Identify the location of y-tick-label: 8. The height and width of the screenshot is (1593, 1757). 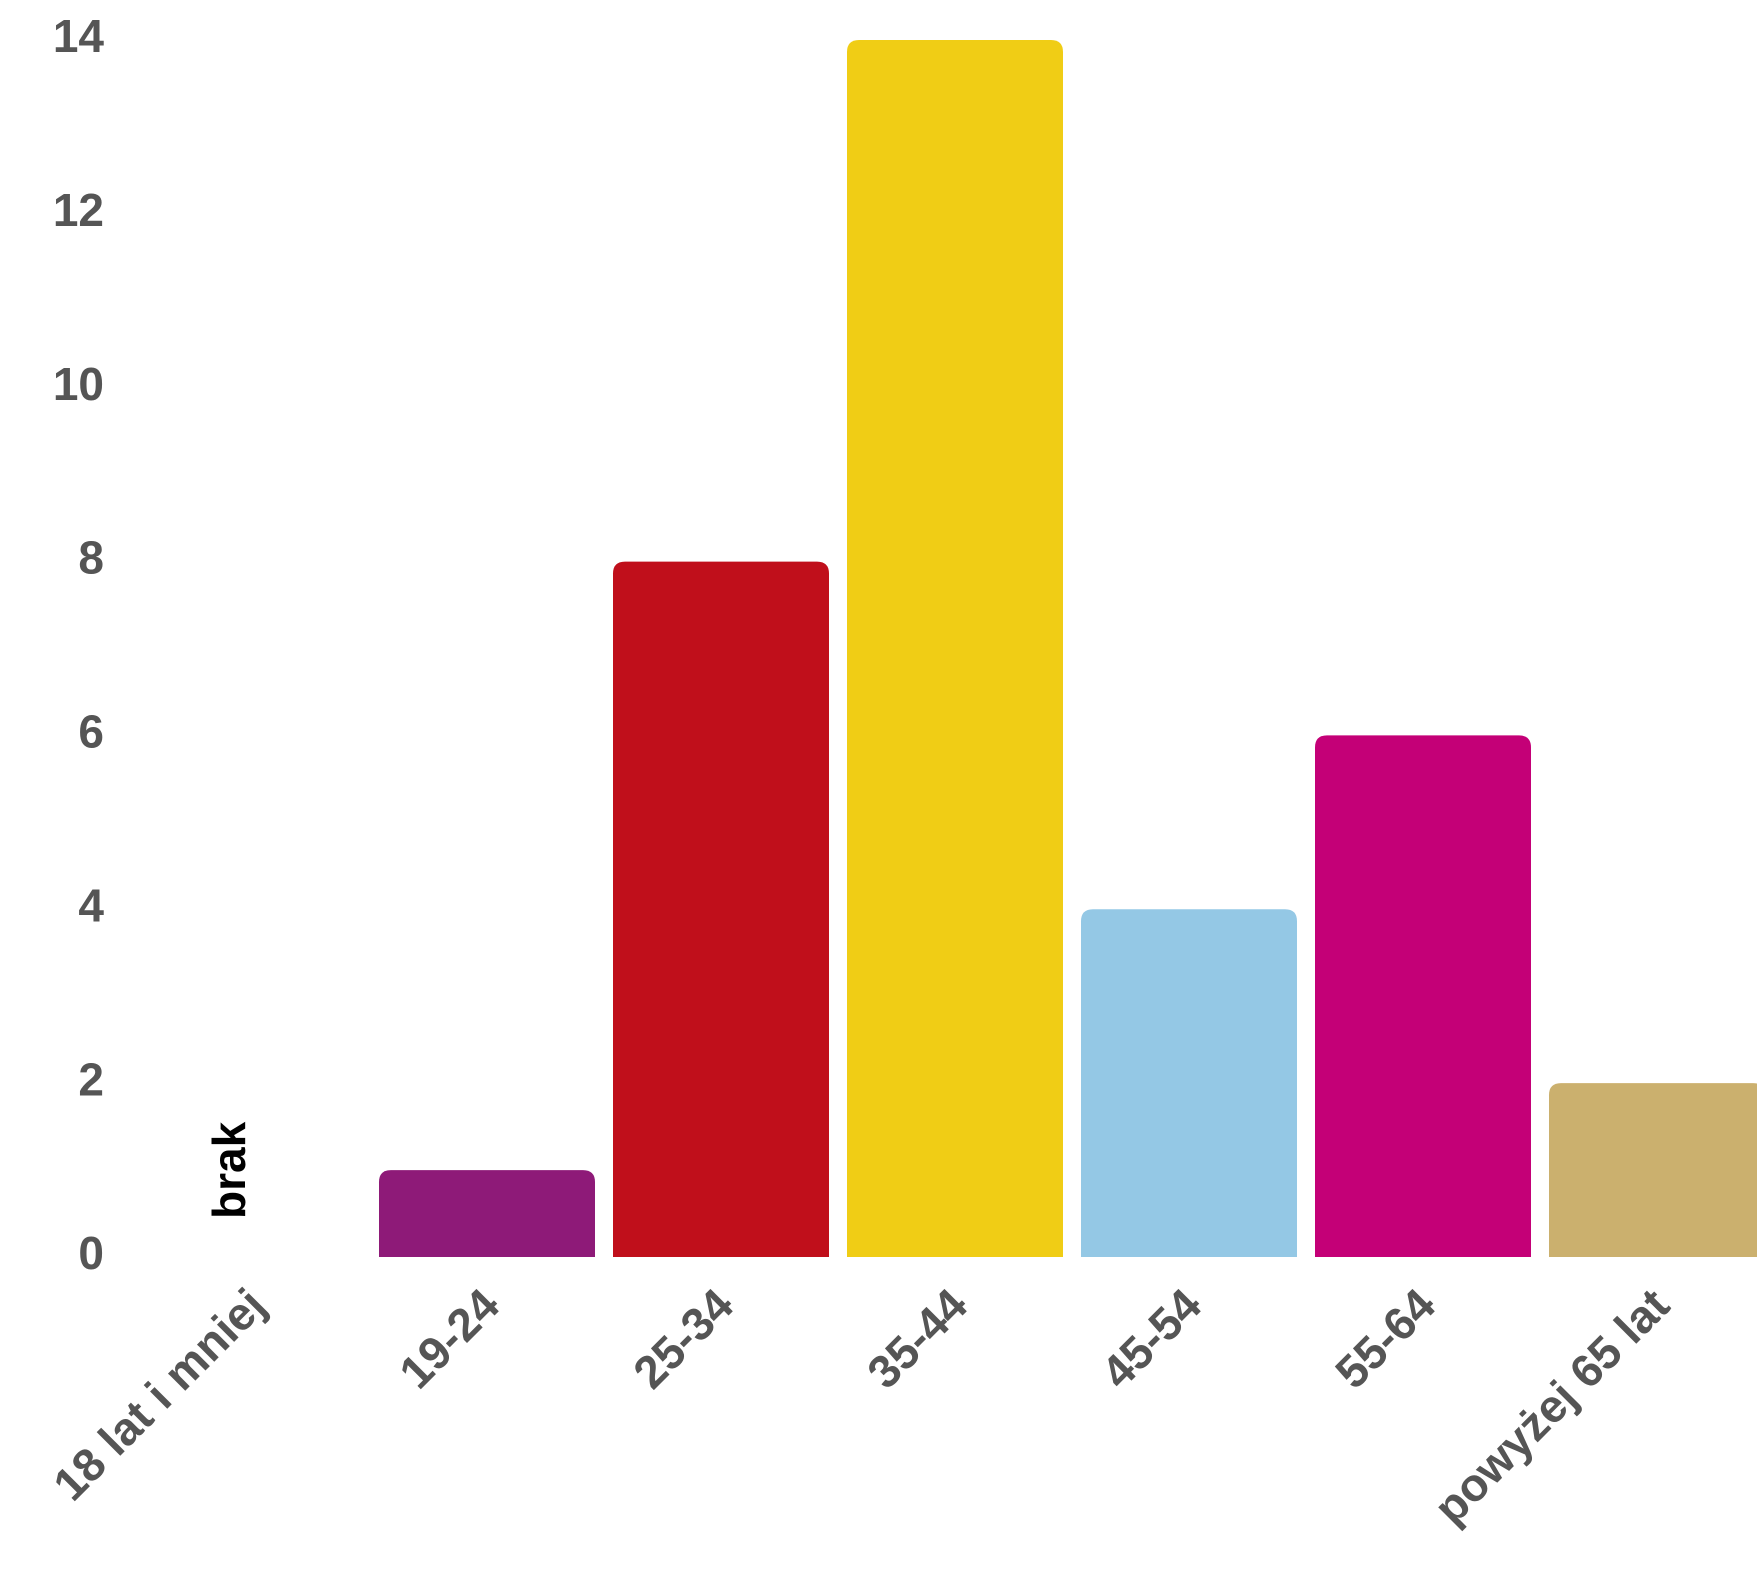
(91, 558).